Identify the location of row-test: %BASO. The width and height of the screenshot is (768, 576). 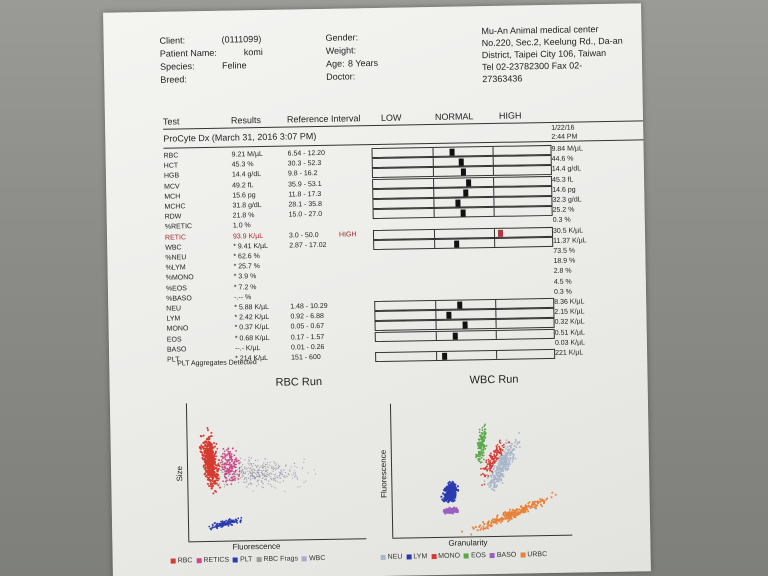
(179, 299).